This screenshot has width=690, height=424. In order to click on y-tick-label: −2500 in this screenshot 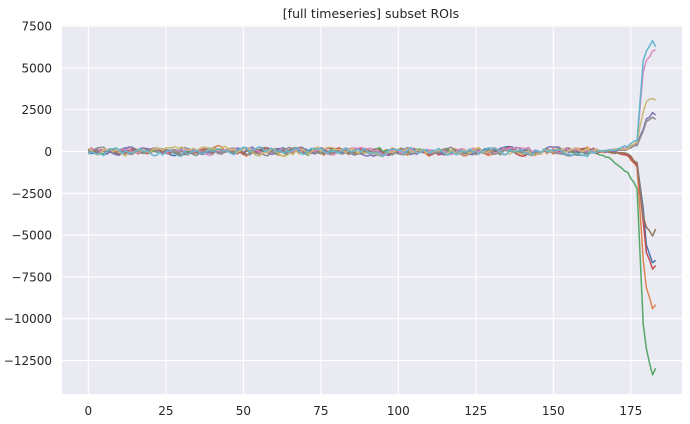, I will do `click(31, 194)`.